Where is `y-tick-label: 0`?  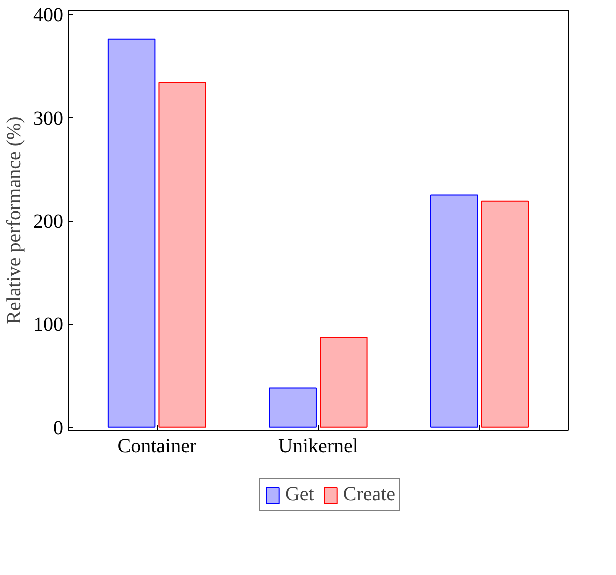
y-tick-label: 0 is located at coordinates (59, 428).